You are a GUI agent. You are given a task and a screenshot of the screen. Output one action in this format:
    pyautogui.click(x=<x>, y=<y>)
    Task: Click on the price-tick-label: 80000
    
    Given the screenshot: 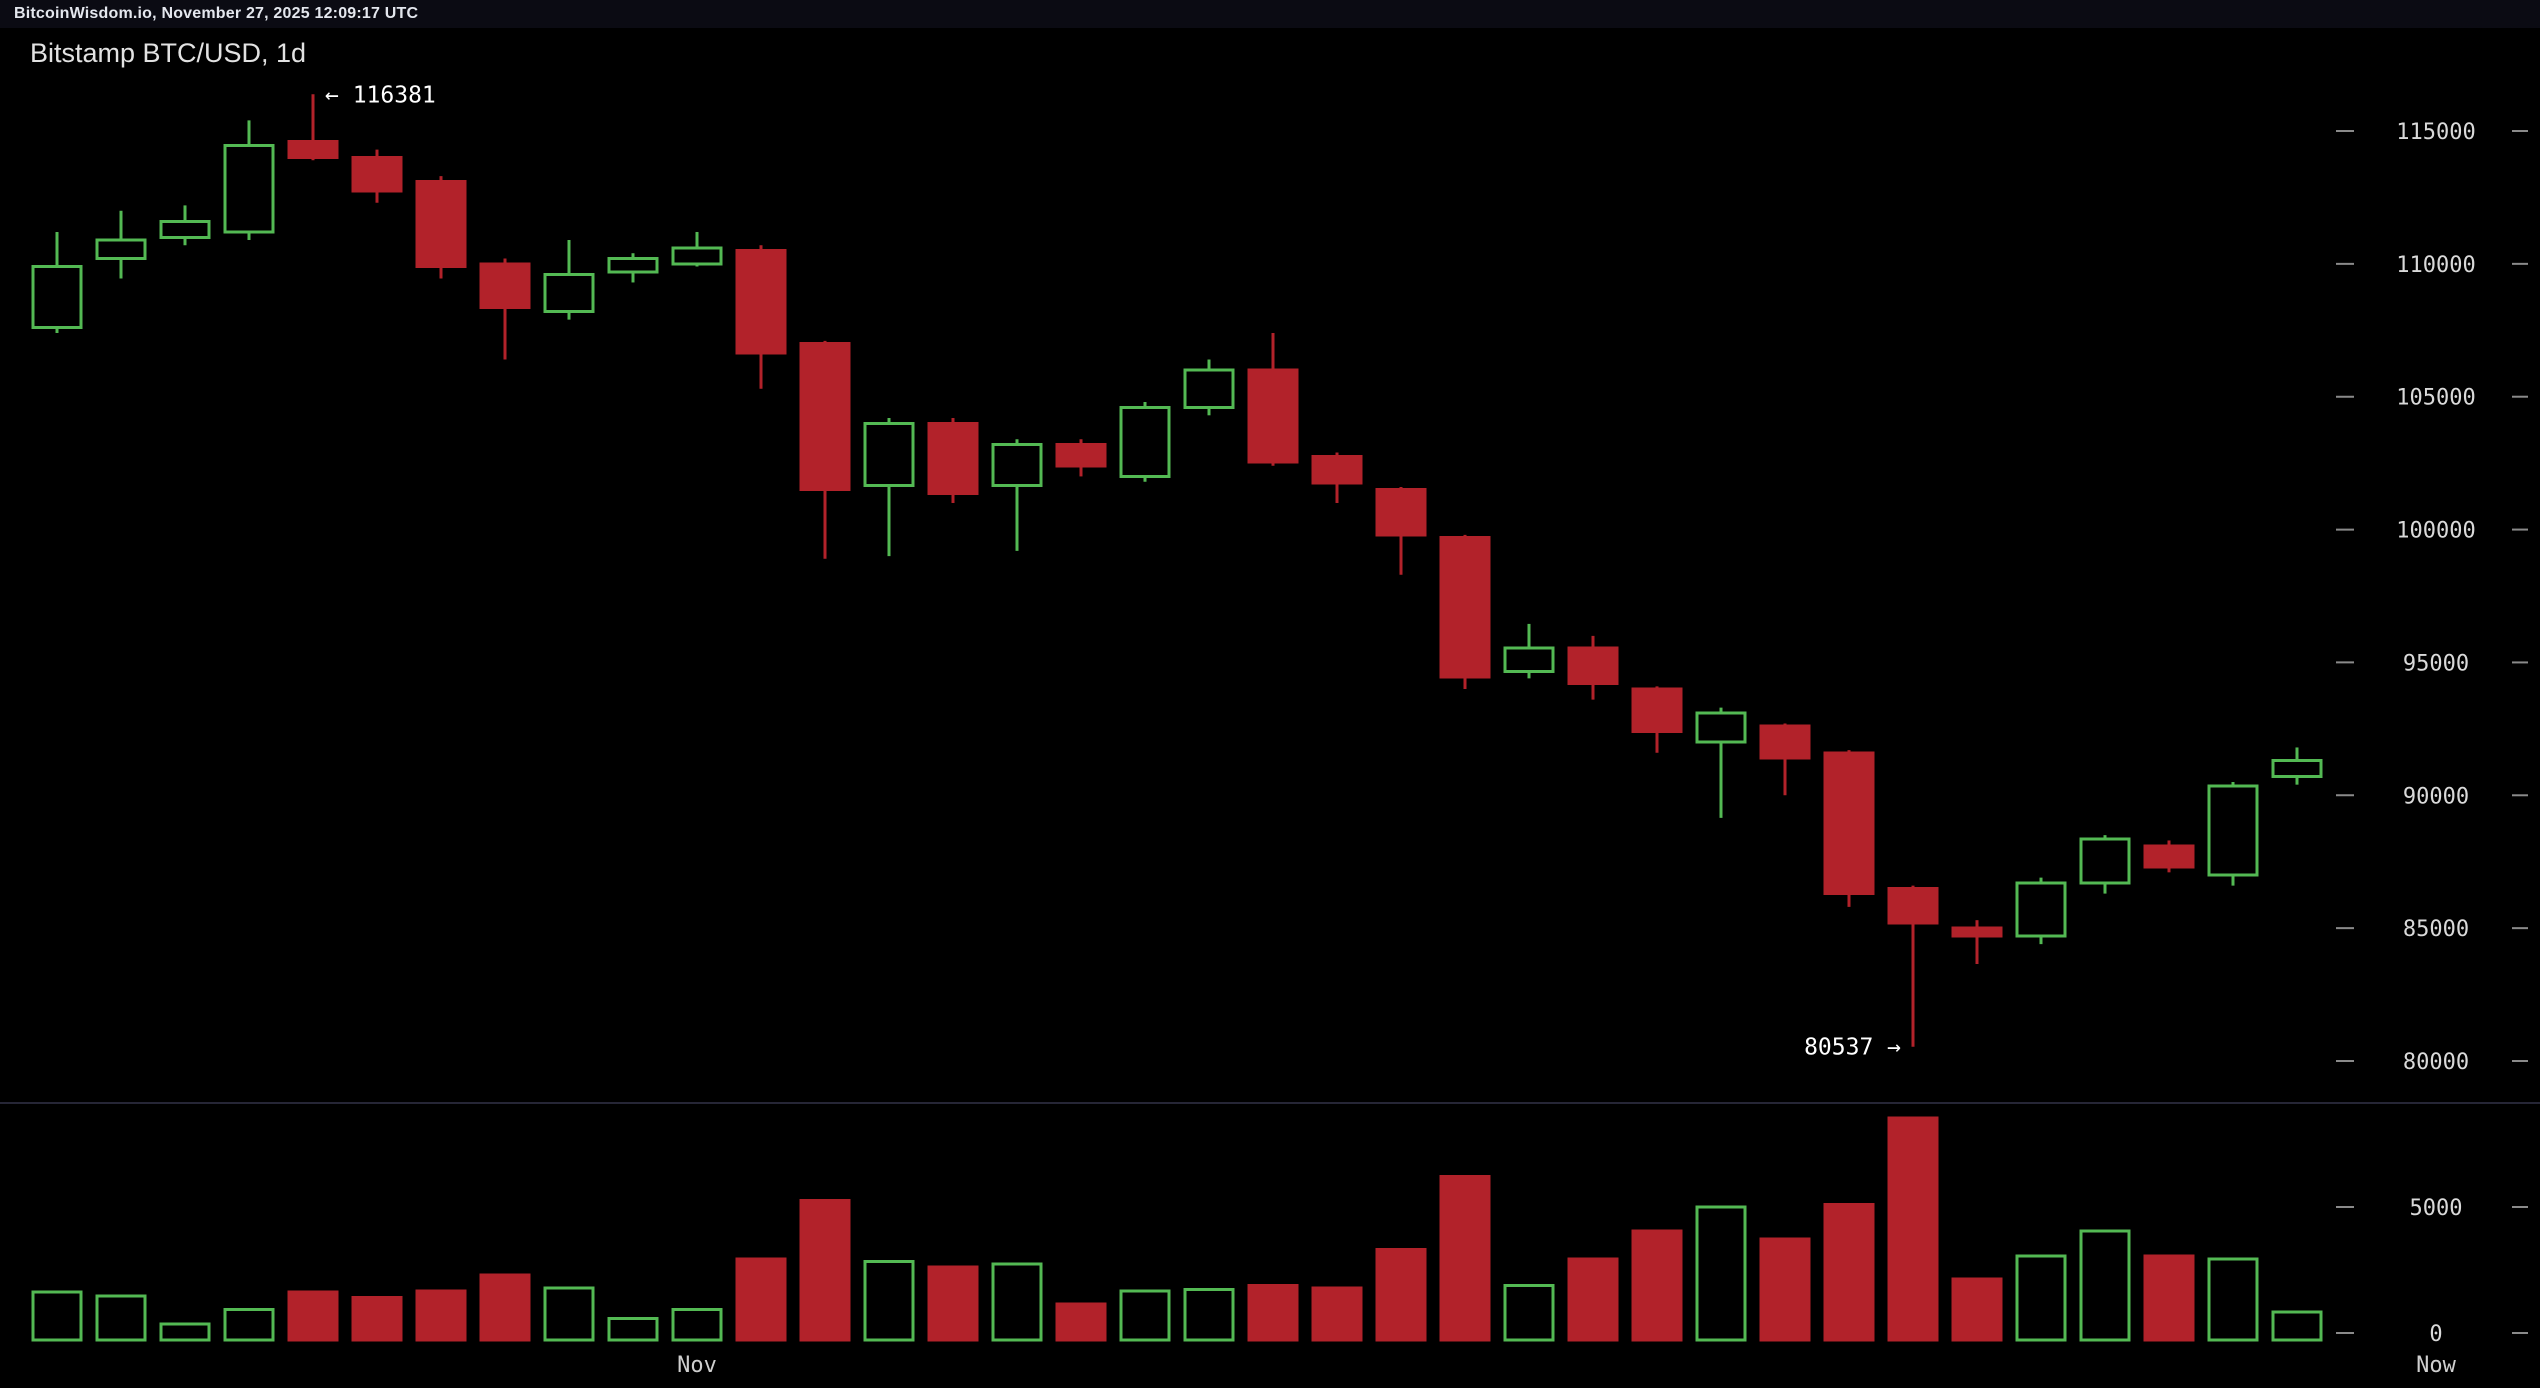 What is the action you would take?
    pyautogui.click(x=2436, y=1062)
    